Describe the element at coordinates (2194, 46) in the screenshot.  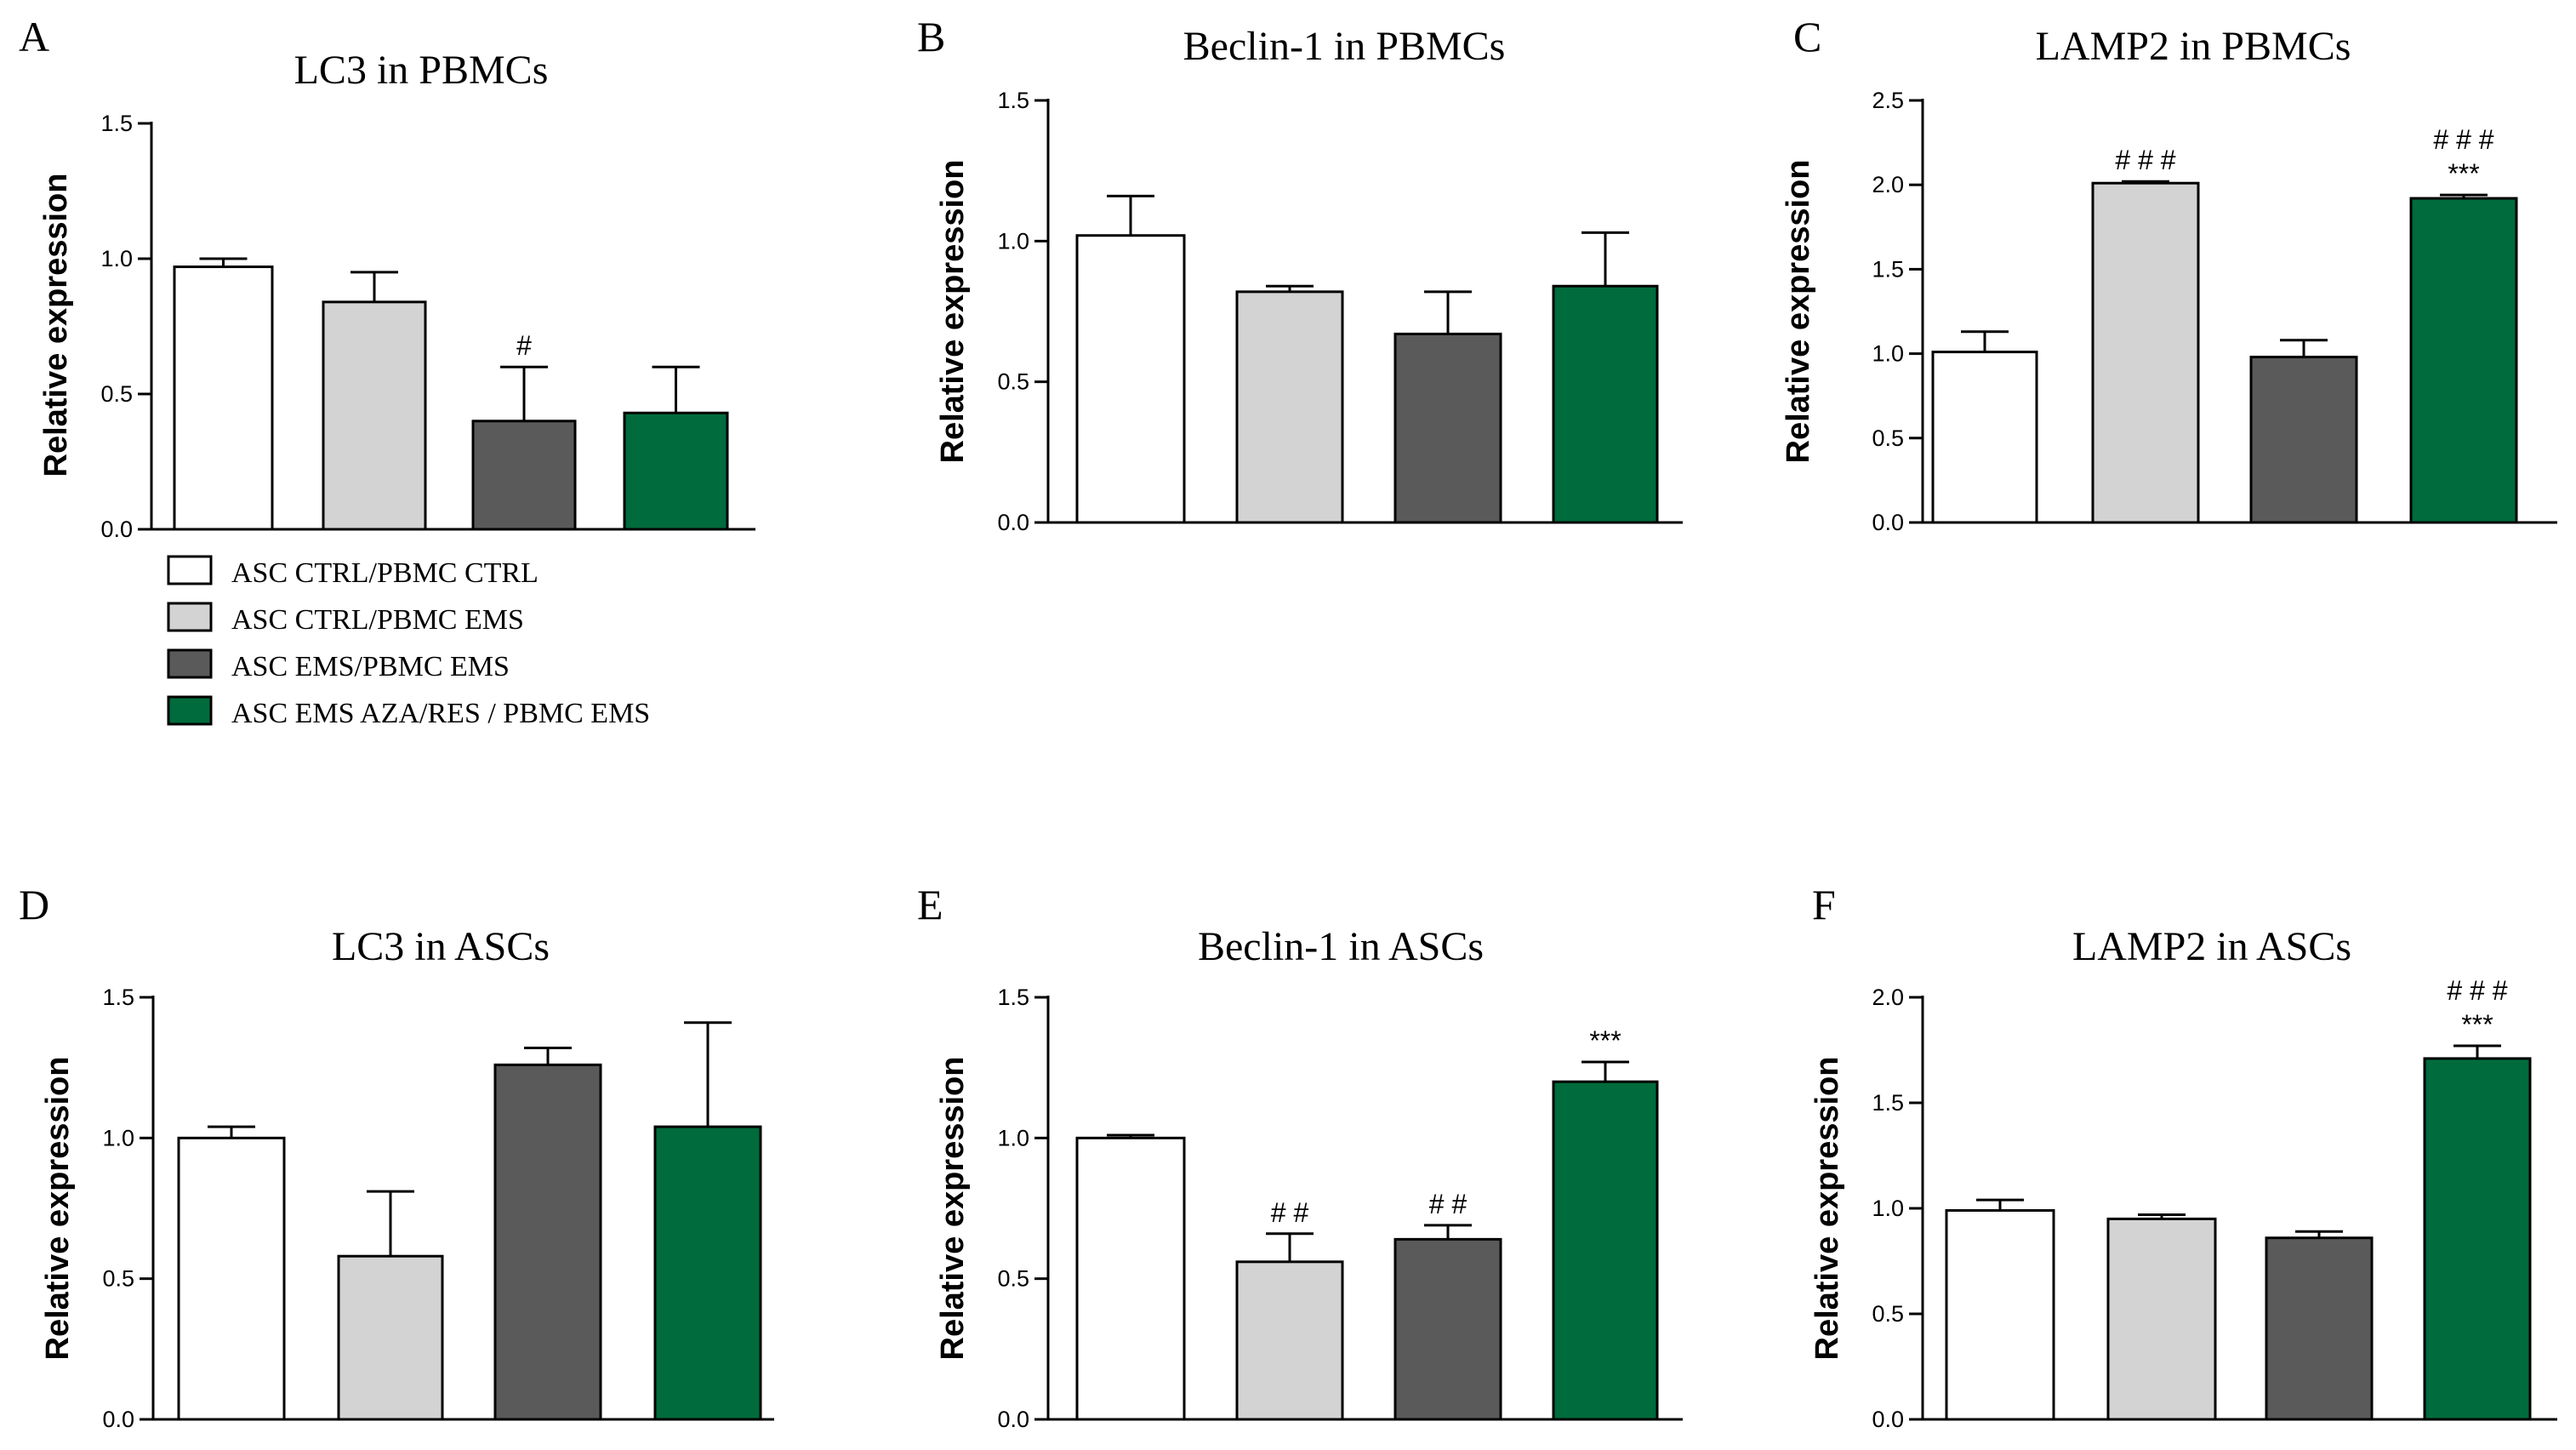
I see `chart-title: LAMP2 in PBMCs` at that location.